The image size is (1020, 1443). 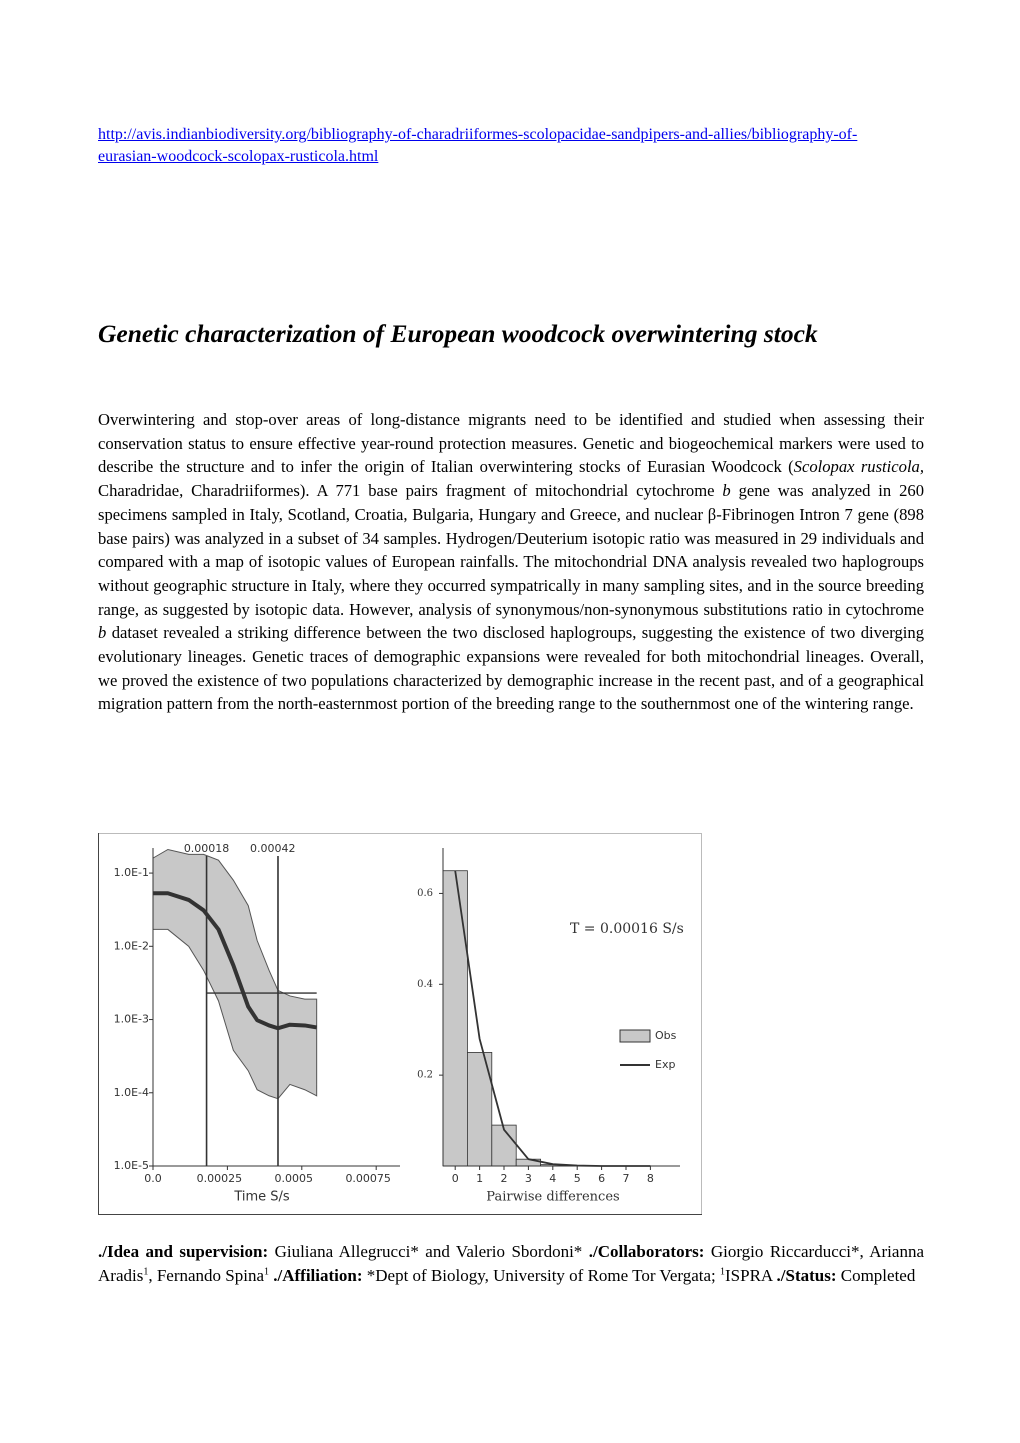 What do you see at coordinates (131, 1019) in the screenshot?
I see `y-tick-label: 1.0E-3` at bounding box center [131, 1019].